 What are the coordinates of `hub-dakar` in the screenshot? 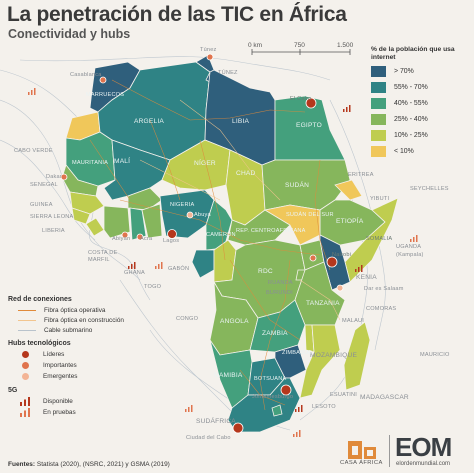 It's located at (64, 177).